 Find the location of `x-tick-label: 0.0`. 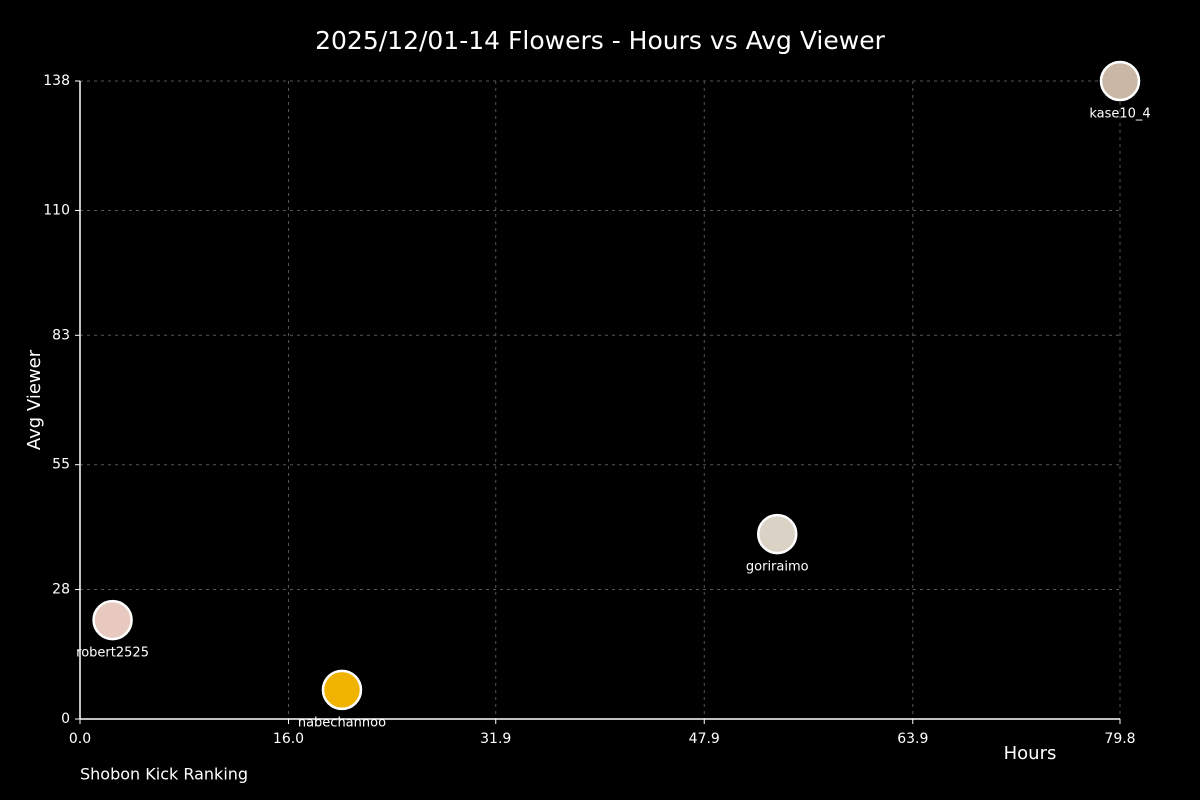

x-tick-label: 0.0 is located at coordinates (80, 739).